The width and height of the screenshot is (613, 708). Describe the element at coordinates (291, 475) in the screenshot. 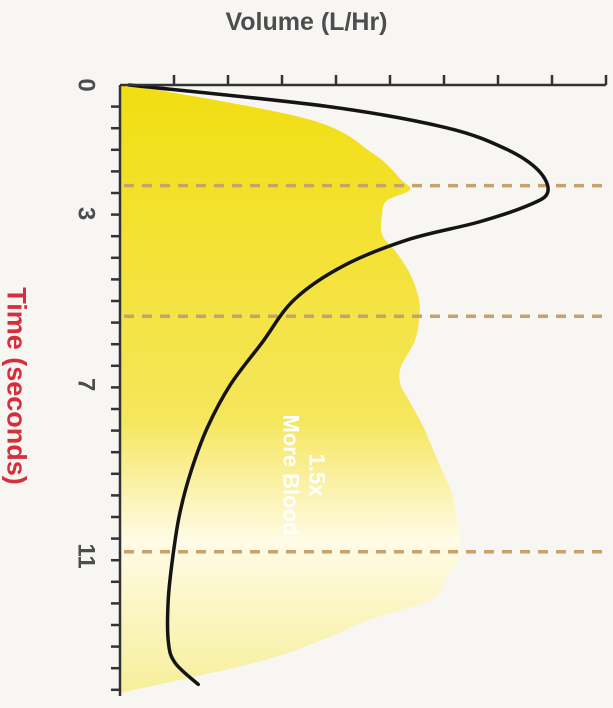

I see `annotation-line-2: More Blood` at that location.